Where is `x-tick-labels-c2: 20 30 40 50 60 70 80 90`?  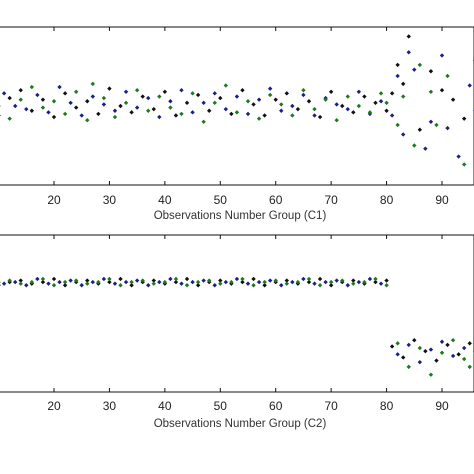
x-tick-labels-c2: 20 30 40 50 60 70 80 90 is located at coordinates (248, 406).